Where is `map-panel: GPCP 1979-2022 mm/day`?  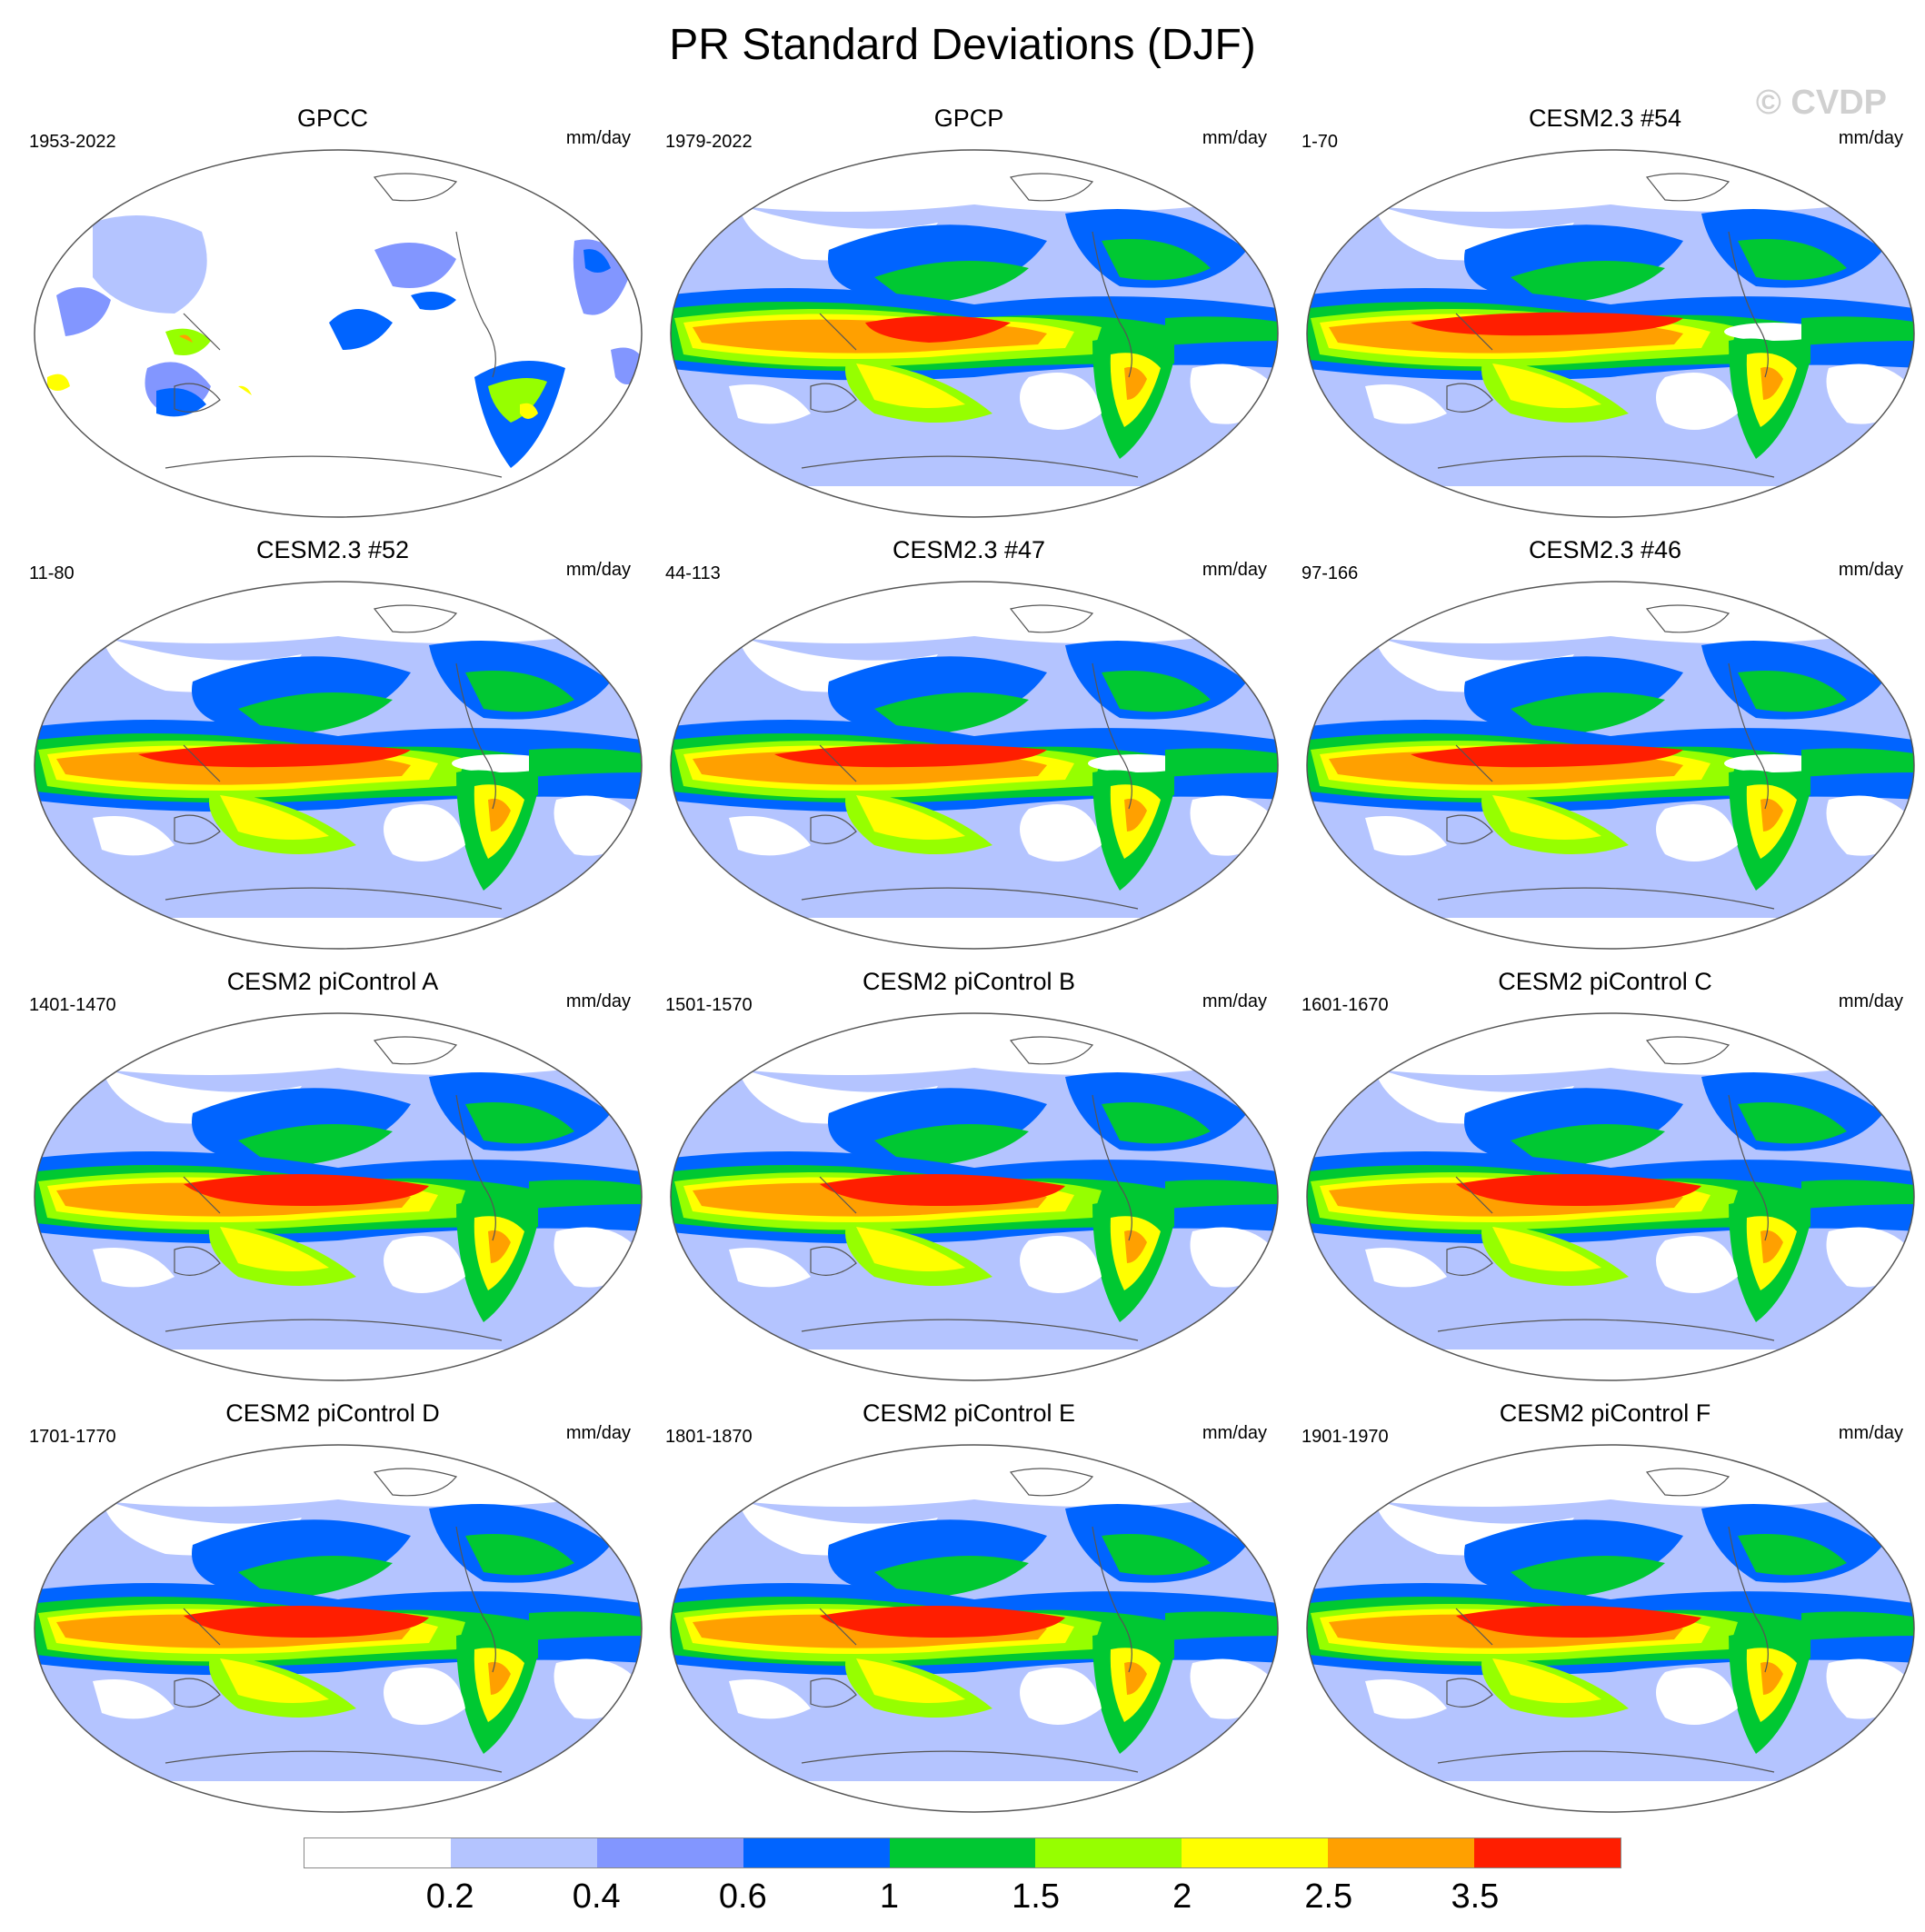
map-panel: GPCP 1979-2022 mm/day is located at coordinates (969, 319).